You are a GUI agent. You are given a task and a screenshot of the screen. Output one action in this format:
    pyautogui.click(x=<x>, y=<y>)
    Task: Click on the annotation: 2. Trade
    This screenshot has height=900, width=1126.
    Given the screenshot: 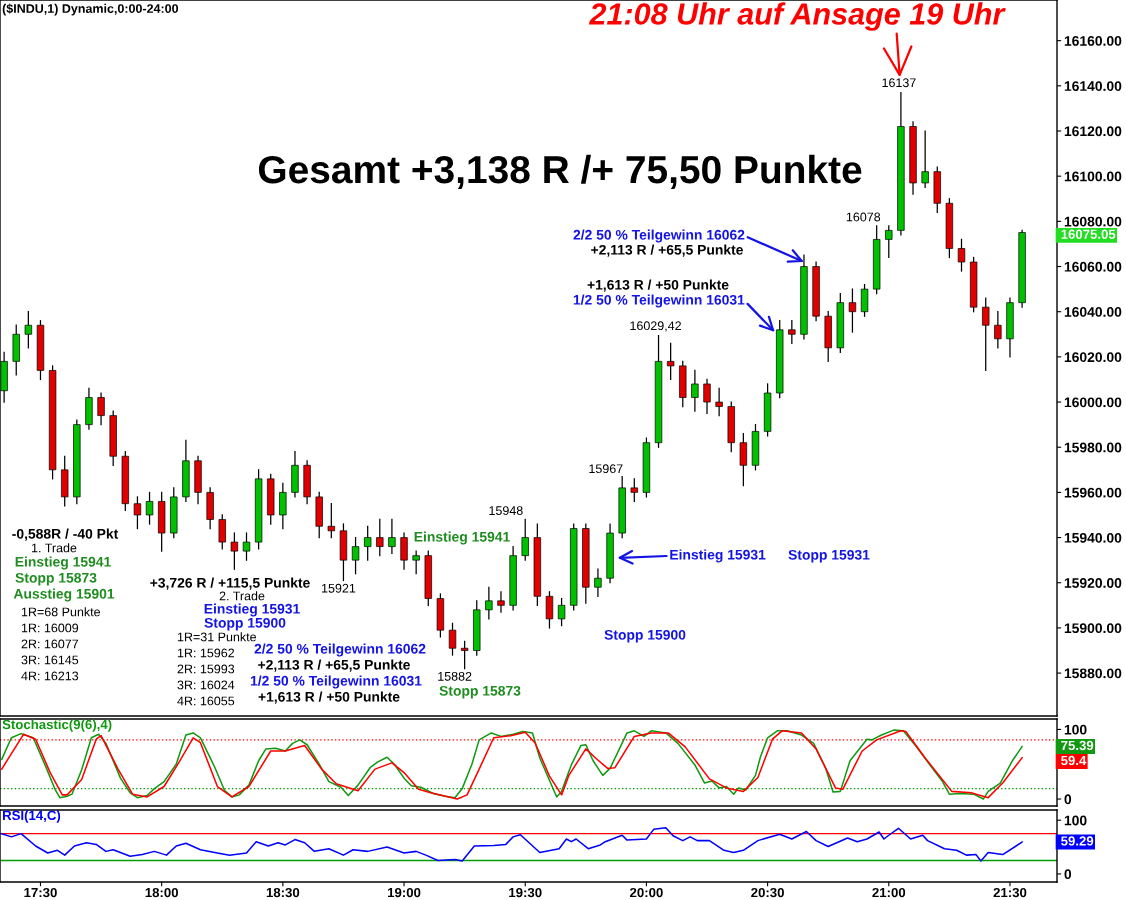 What is the action you would take?
    pyautogui.click(x=242, y=596)
    